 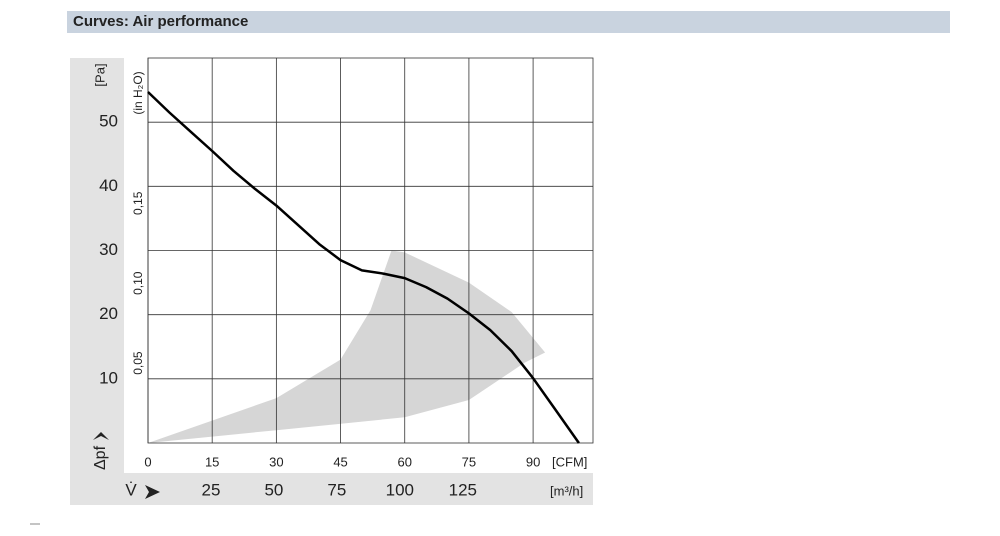 What do you see at coordinates (138, 203) in the screenshot?
I see `y2-tick-label: 0,15` at bounding box center [138, 203].